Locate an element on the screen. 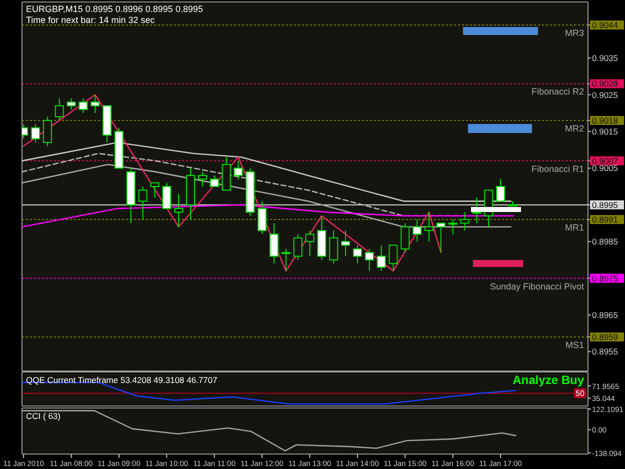  y-tick-label: 0.9028 is located at coordinates (605, 83).